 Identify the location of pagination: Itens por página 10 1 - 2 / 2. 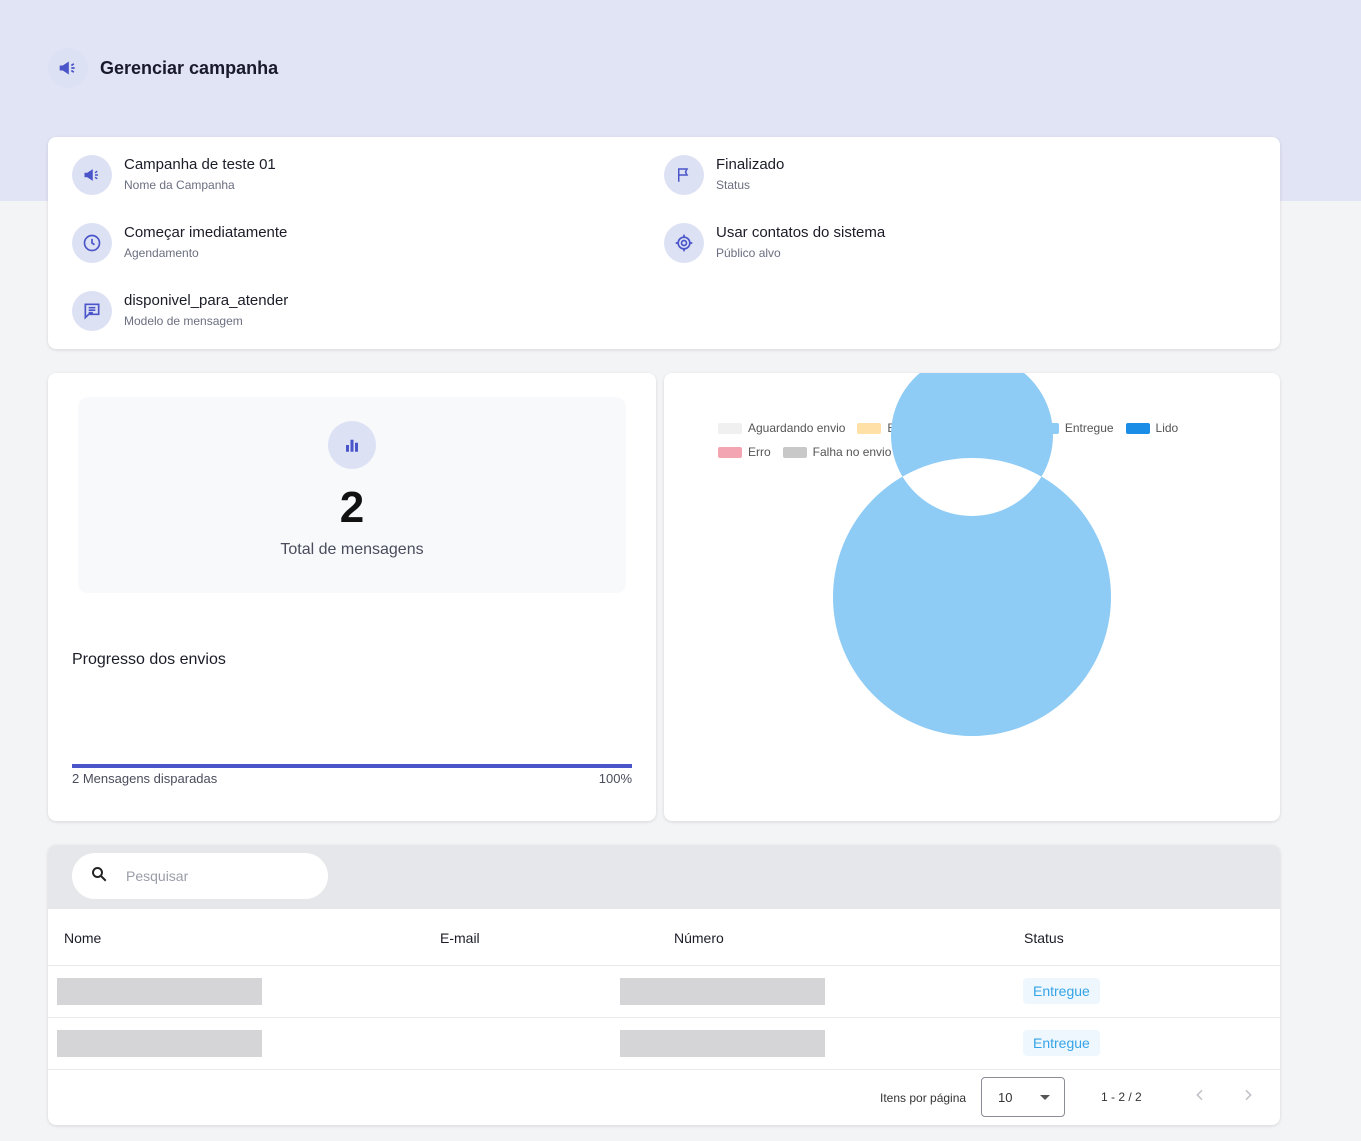
(664, 1097).